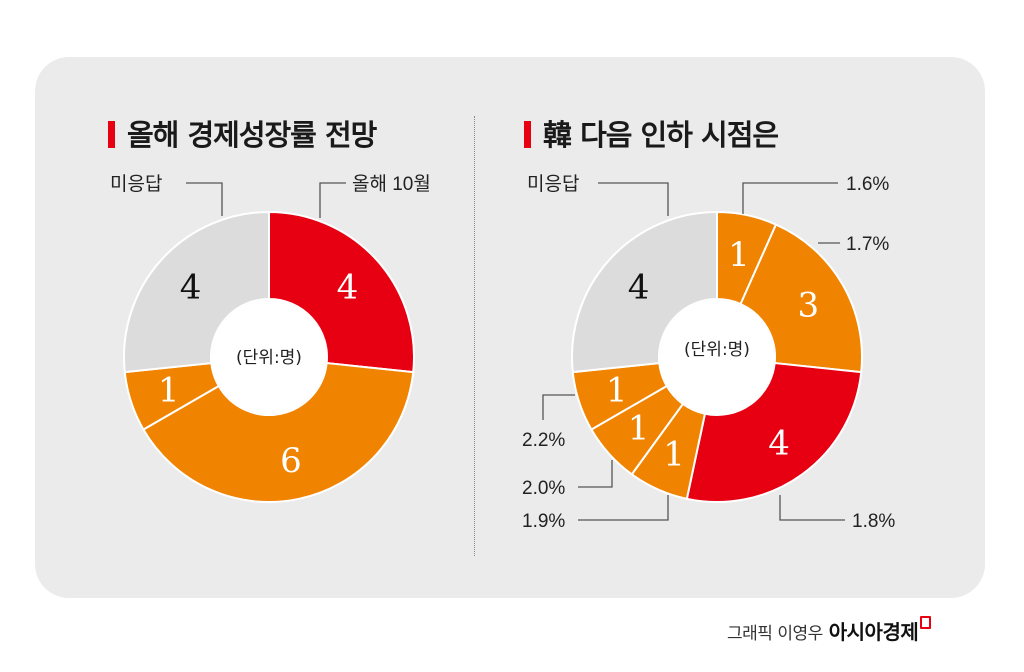 This screenshot has width=1024, height=672. I want to click on left-donut: 4 6 1 4, so click(269, 356).